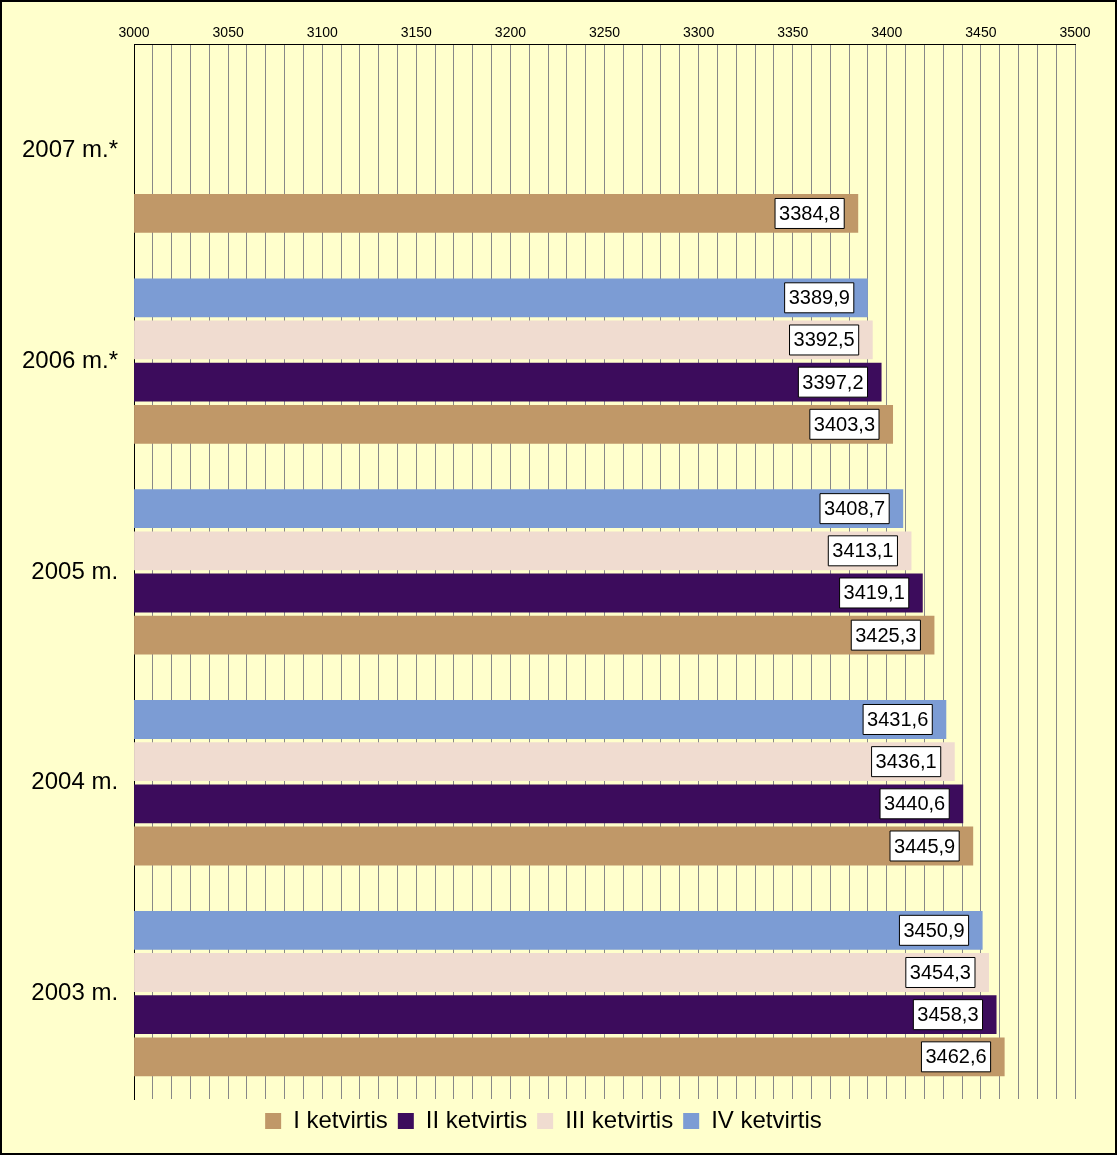 The width and height of the screenshot is (1117, 1155). I want to click on data-label: 3454,3, so click(940, 972).